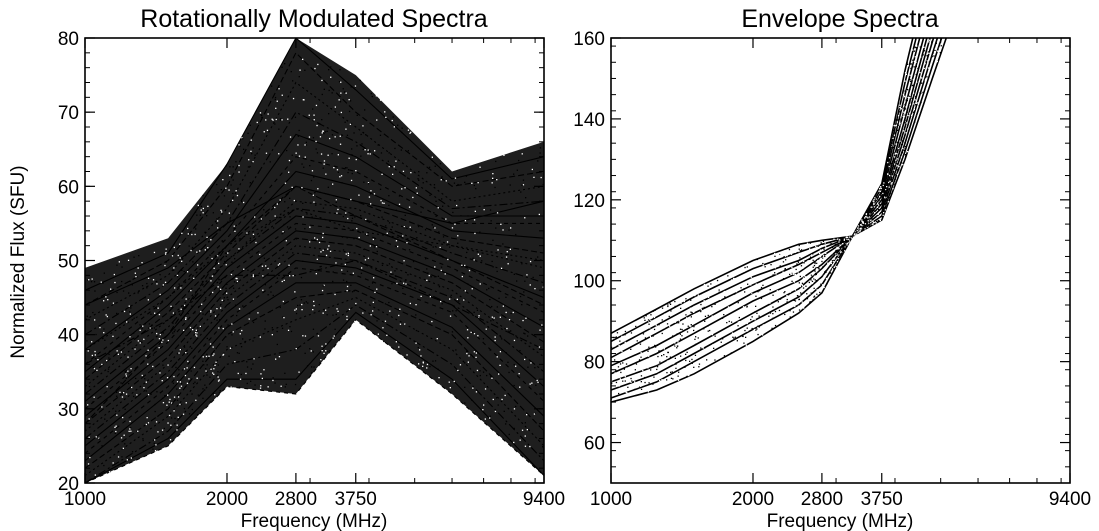  What do you see at coordinates (68, 39) in the screenshot?
I see `left-ytick-label-80: 80` at bounding box center [68, 39].